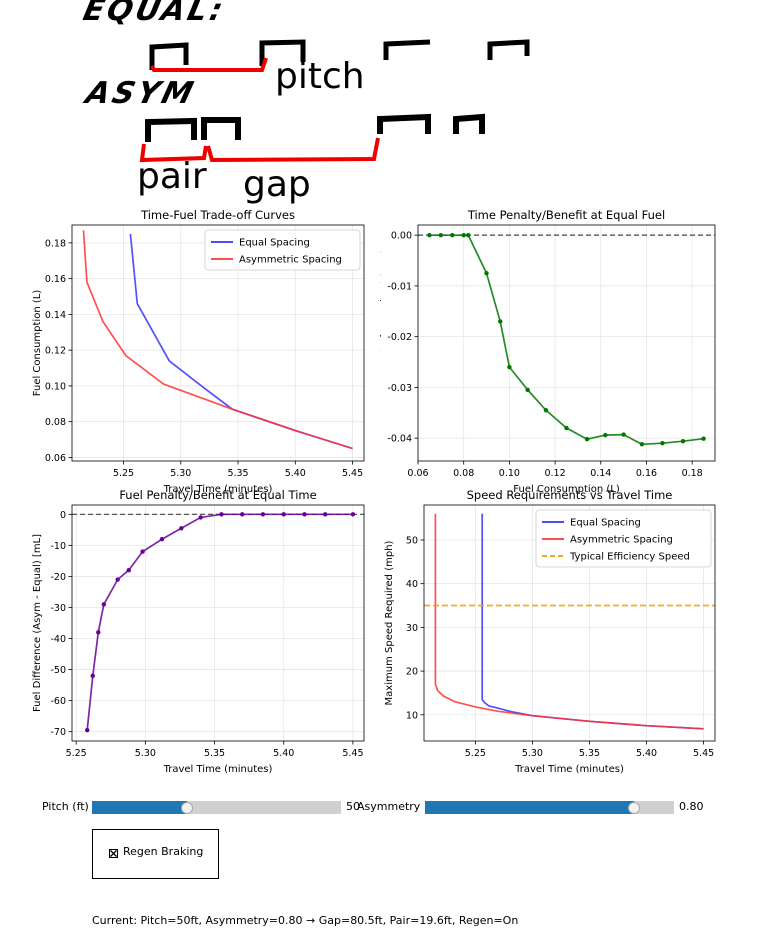 The image size is (760, 942). I want to click on legend-box, so click(623, 538).